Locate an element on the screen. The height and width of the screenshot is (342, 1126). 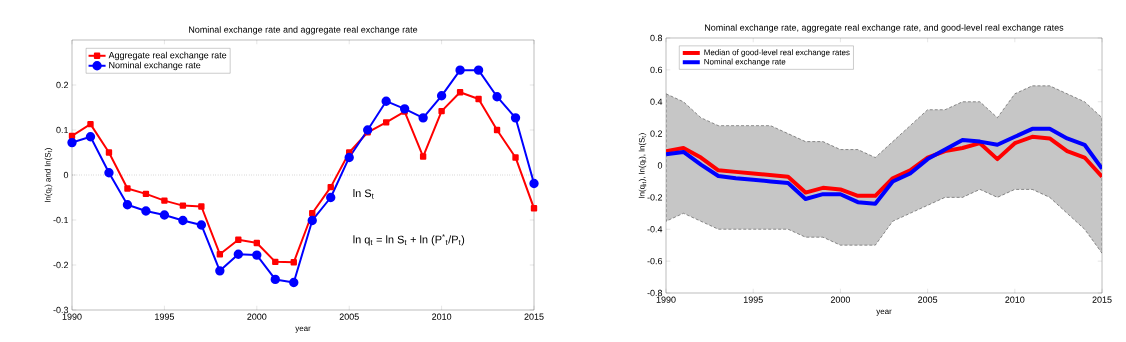
y-tick-label: -0.3 is located at coordinates (61, 310).